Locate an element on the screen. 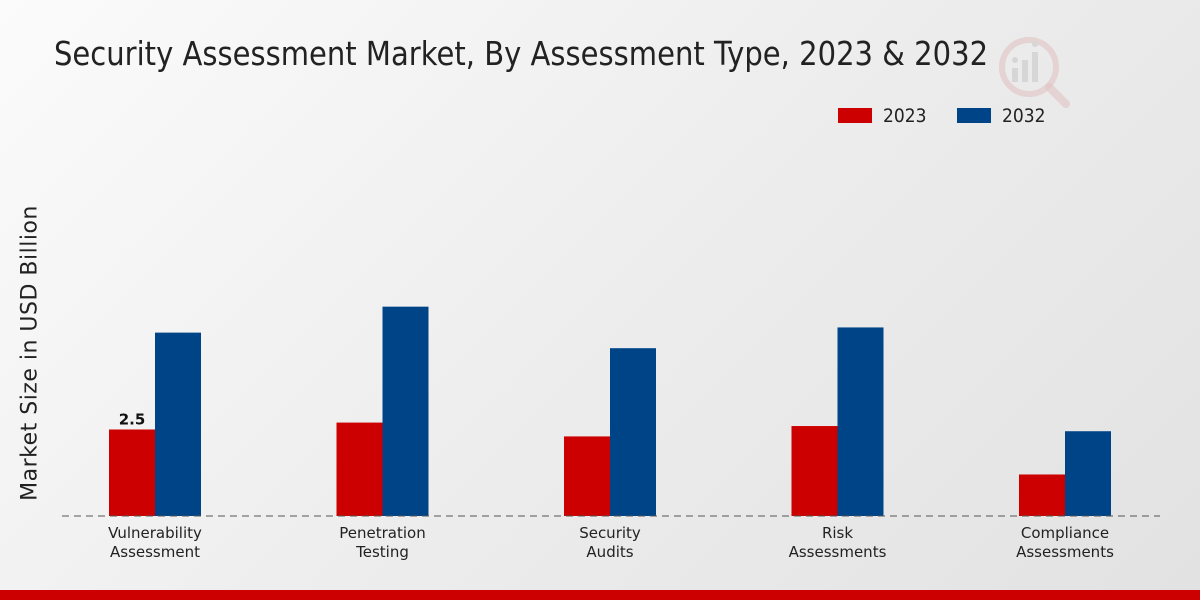 The image size is (1200, 600). bottom-accent-bar is located at coordinates (600, 595).